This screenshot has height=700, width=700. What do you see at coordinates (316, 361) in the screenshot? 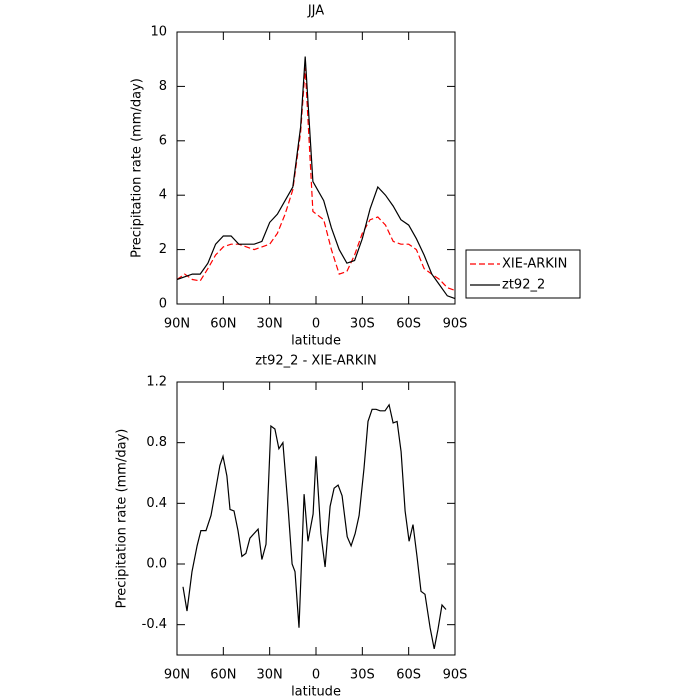
I see `chart-title: zt92_2 - XIE-ARKIN` at bounding box center [316, 361].